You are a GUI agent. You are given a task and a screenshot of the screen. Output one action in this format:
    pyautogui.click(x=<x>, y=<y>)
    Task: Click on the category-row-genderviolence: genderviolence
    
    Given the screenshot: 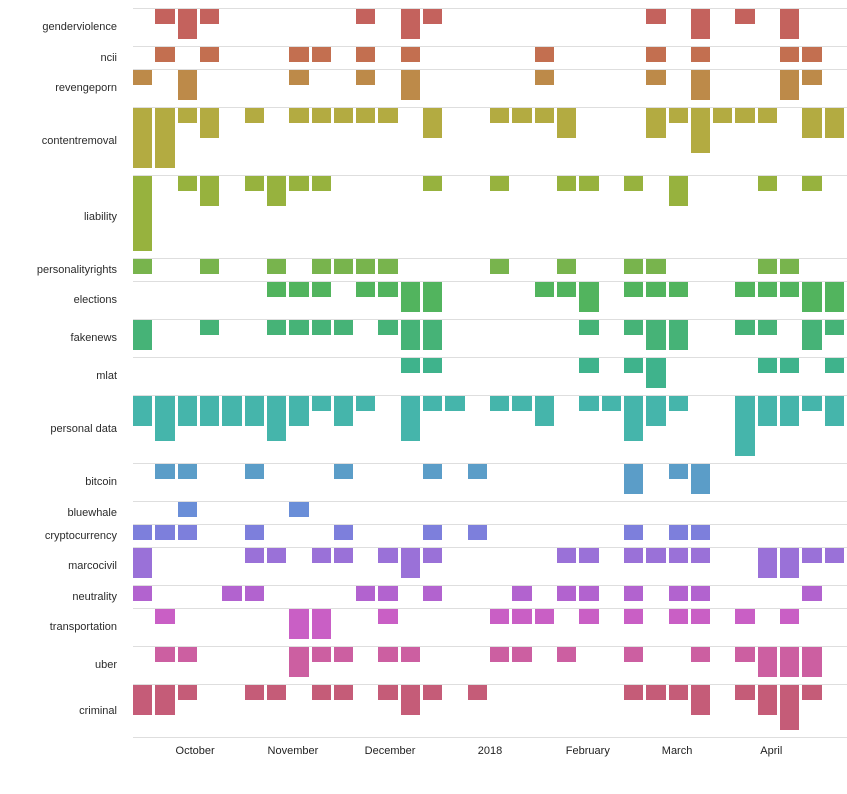 What is the action you would take?
    pyautogui.click(x=423, y=27)
    